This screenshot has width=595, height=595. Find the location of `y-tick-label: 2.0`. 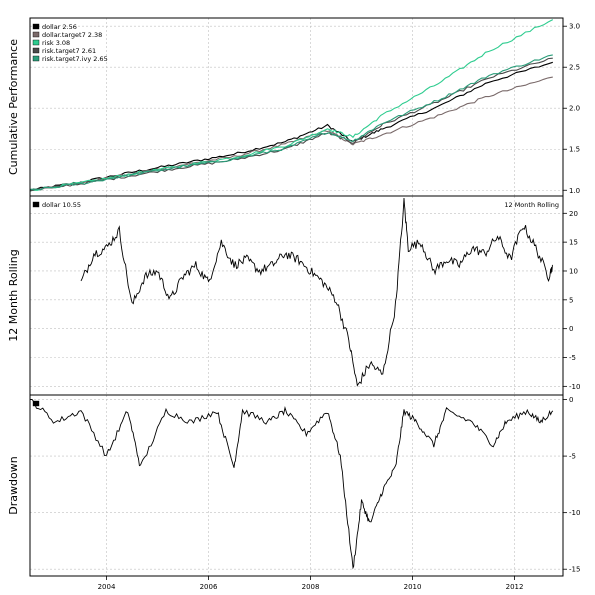

y-tick-label: 2.0 is located at coordinates (574, 109).